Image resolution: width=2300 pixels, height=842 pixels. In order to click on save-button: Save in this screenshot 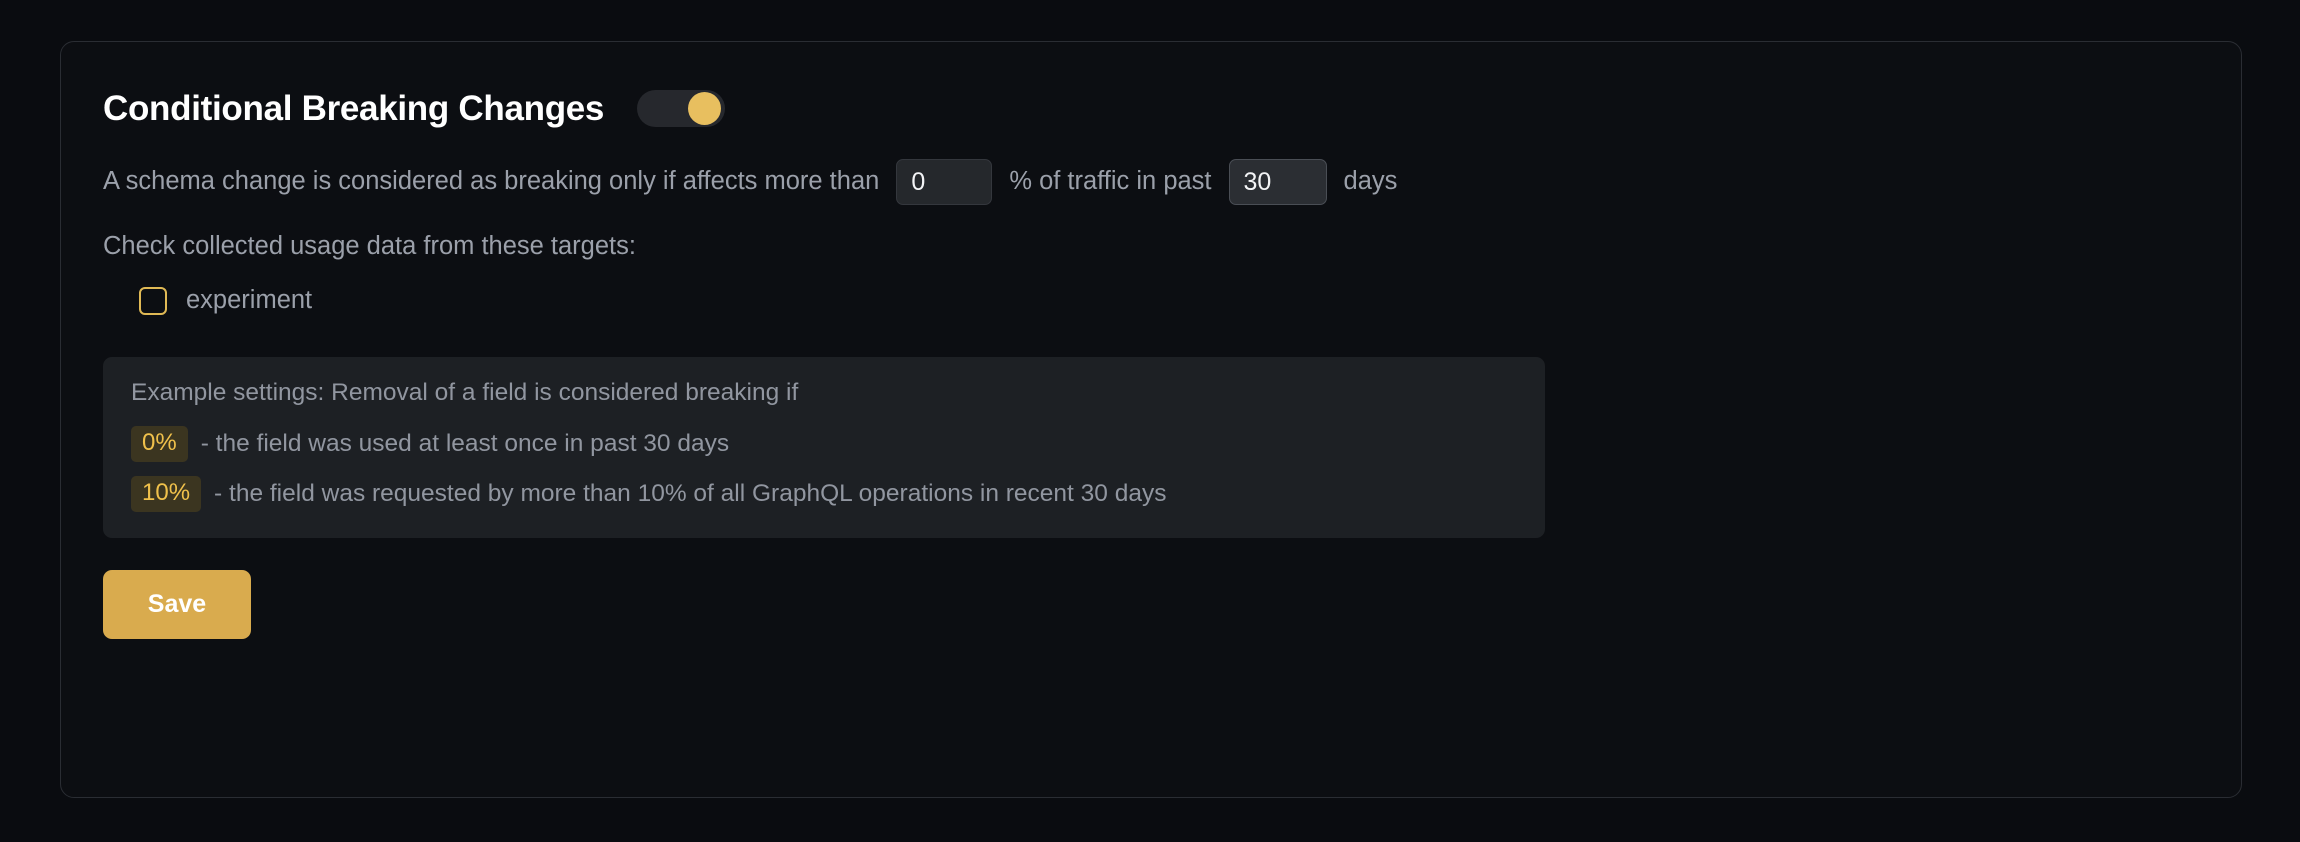, I will do `click(177, 604)`.